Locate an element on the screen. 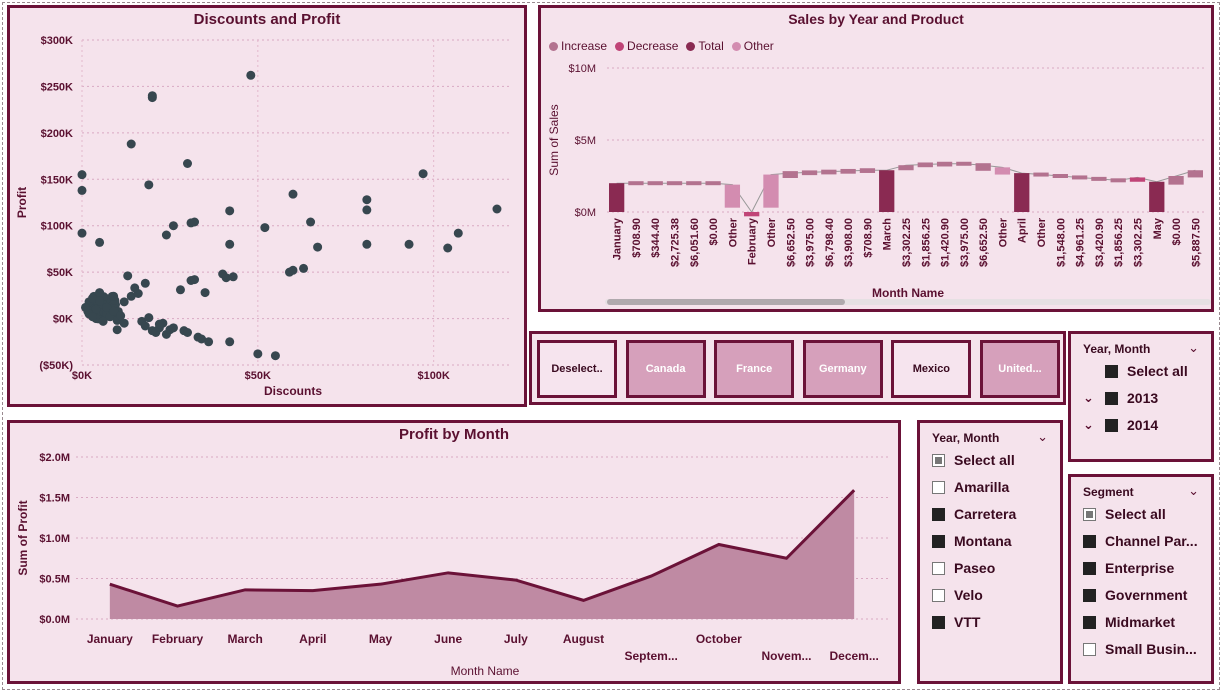 The image size is (1224, 695). area-fill is located at coordinates (482, 554).